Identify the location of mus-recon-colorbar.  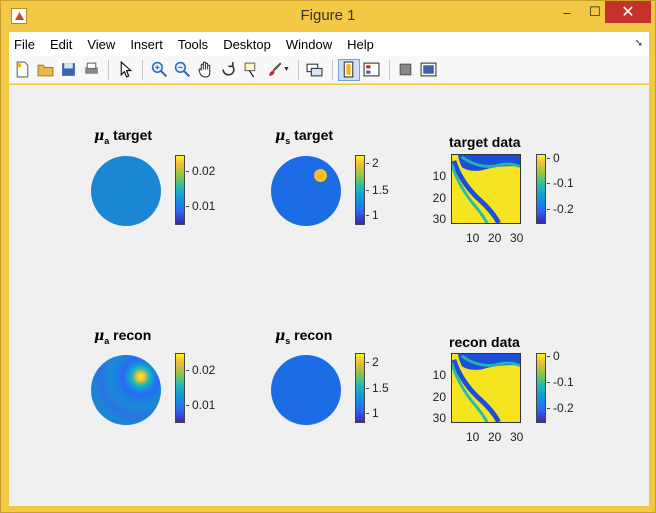
(360, 388).